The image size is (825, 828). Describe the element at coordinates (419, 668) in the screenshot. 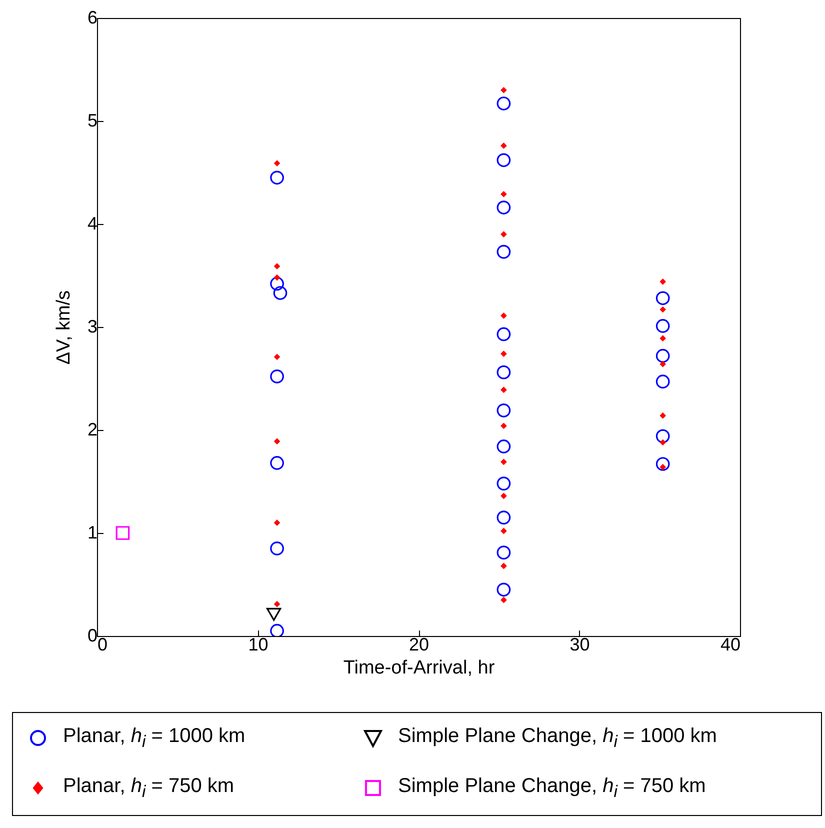

I see `x-axis-title: Time-of-Arrival, hr` at that location.